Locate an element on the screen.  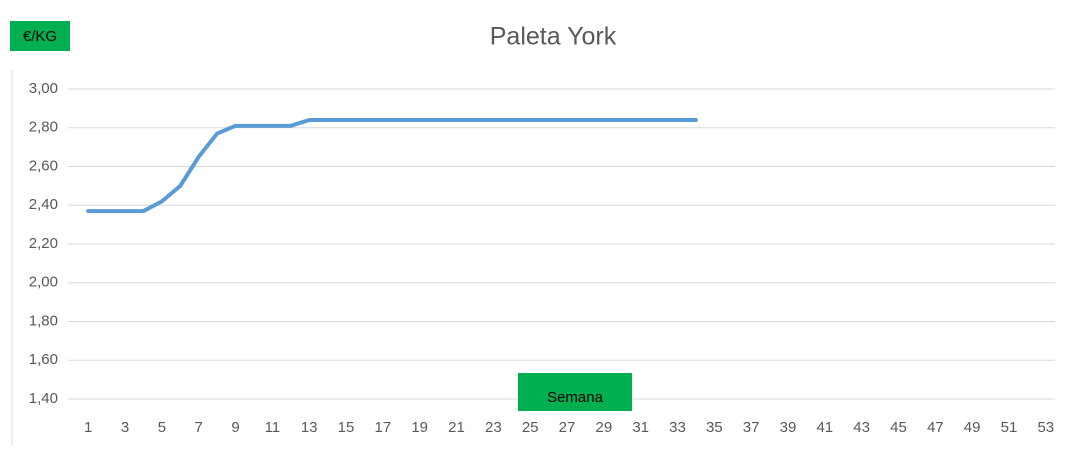
x-tick-label: 9 is located at coordinates (235, 427).